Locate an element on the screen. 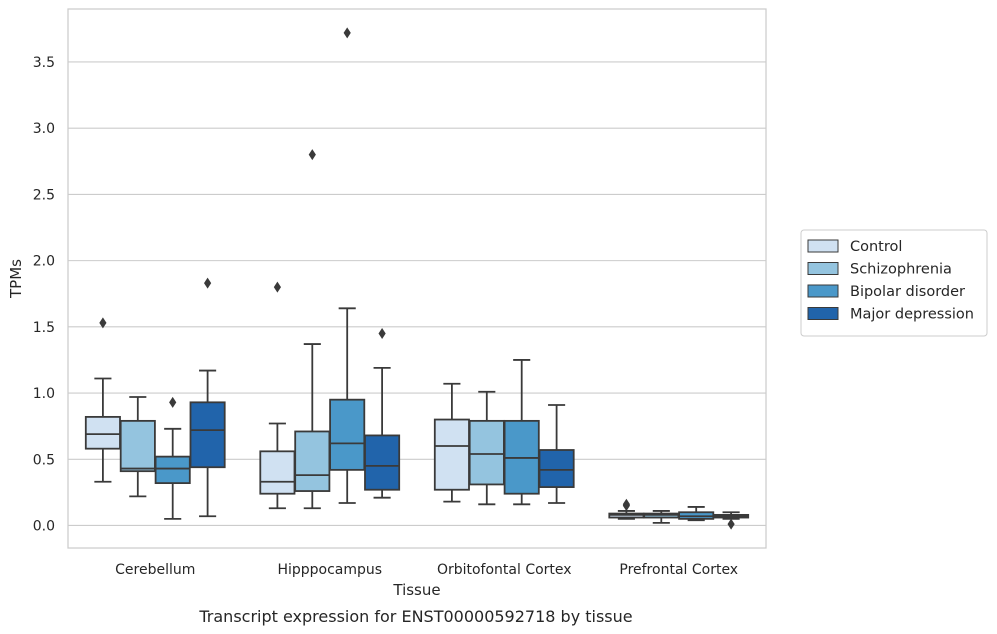  y-tick-label: 2.0 is located at coordinates (44, 262).